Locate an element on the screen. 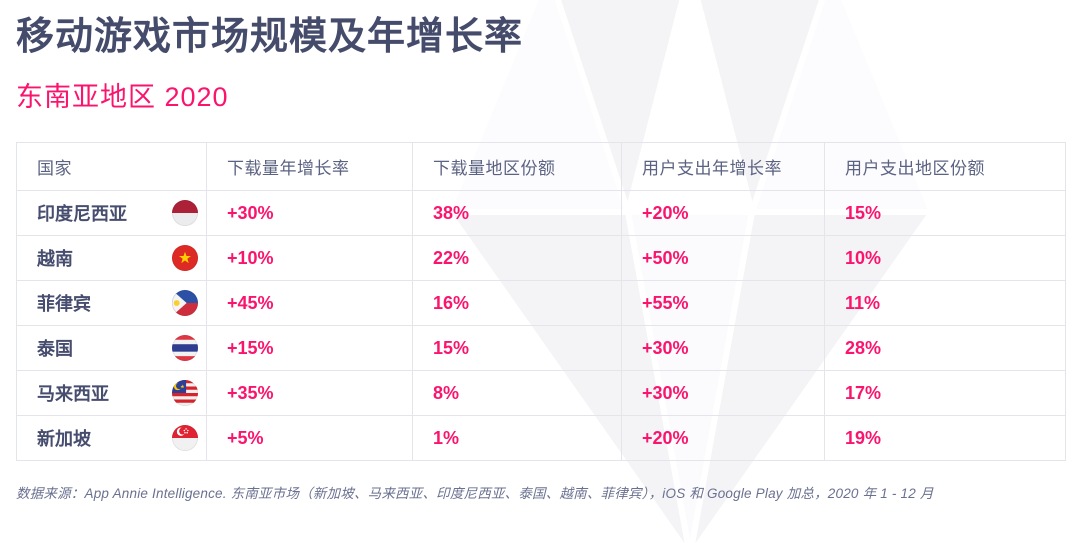  download-growth-value: +10% is located at coordinates (309, 258).